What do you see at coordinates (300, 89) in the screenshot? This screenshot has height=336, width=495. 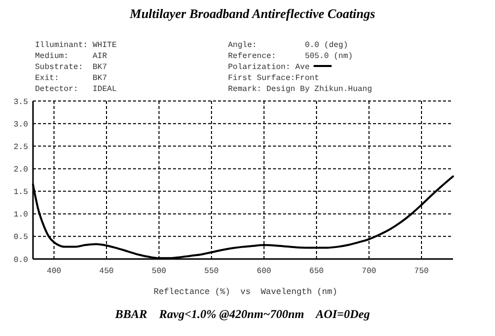 I see `text: Remark: Design By Zhikun.Huang` at bounding box center [300, 89].